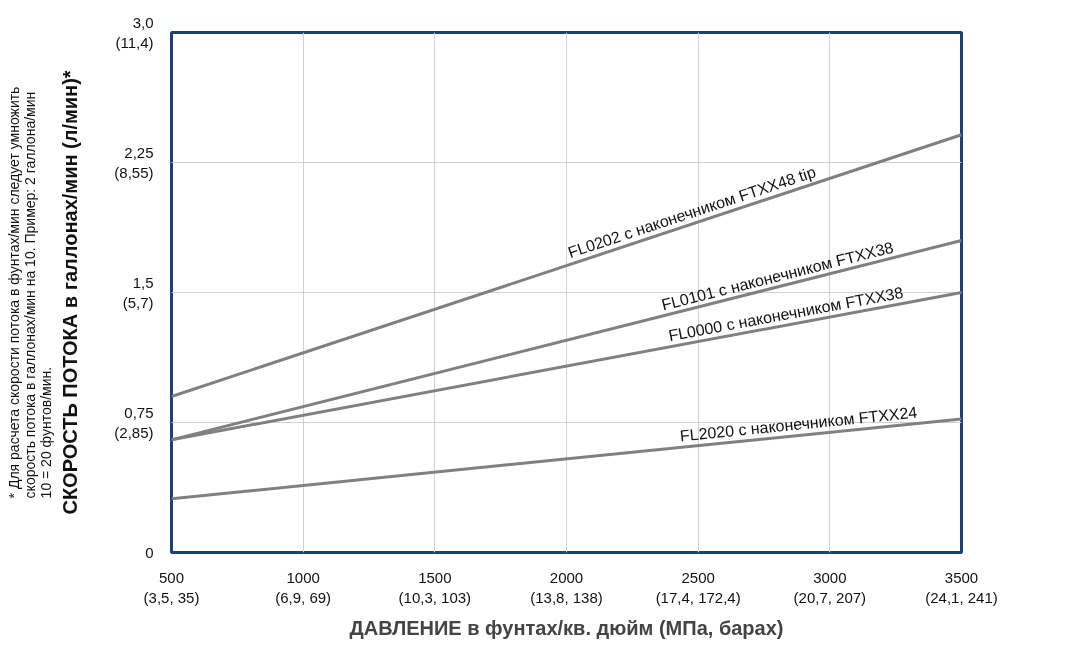 This screenshot has width=1077, height=661. I want to click on x-tick-label: 2500, so click(698, 577).